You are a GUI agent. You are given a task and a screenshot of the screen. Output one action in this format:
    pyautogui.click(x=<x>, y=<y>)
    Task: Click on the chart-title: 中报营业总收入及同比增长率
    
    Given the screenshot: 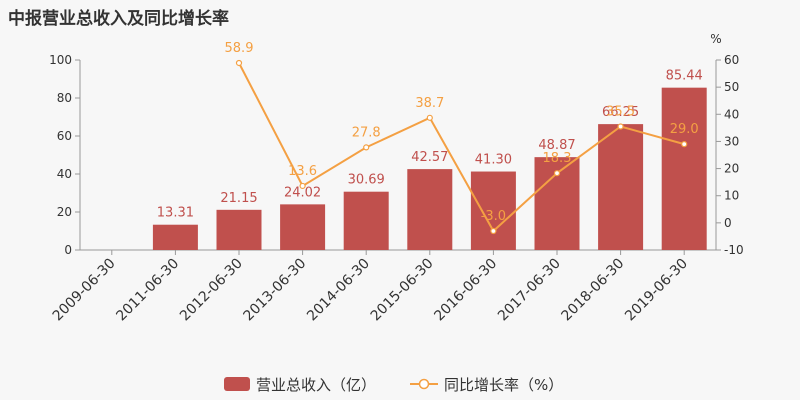 What is the action you would take?
    pyautogui.click(x=118, y=19)
    